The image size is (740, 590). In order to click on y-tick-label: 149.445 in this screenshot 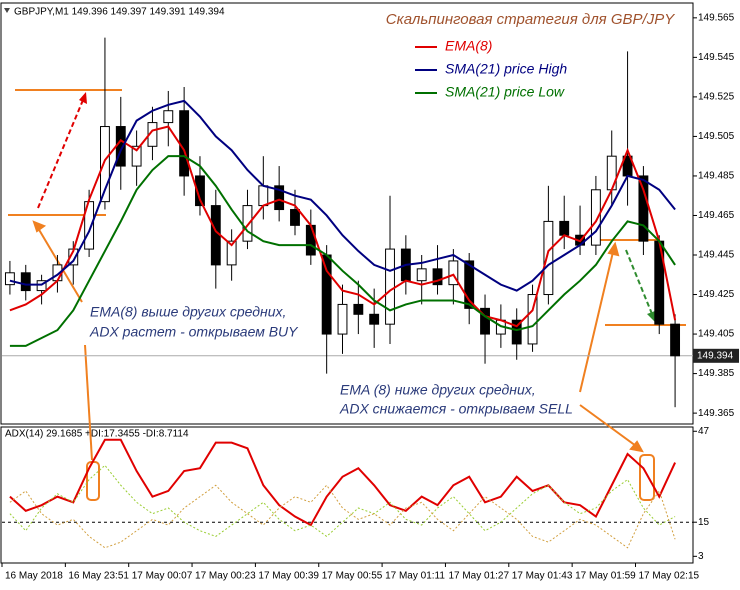, I will do `click(716, 255)`.